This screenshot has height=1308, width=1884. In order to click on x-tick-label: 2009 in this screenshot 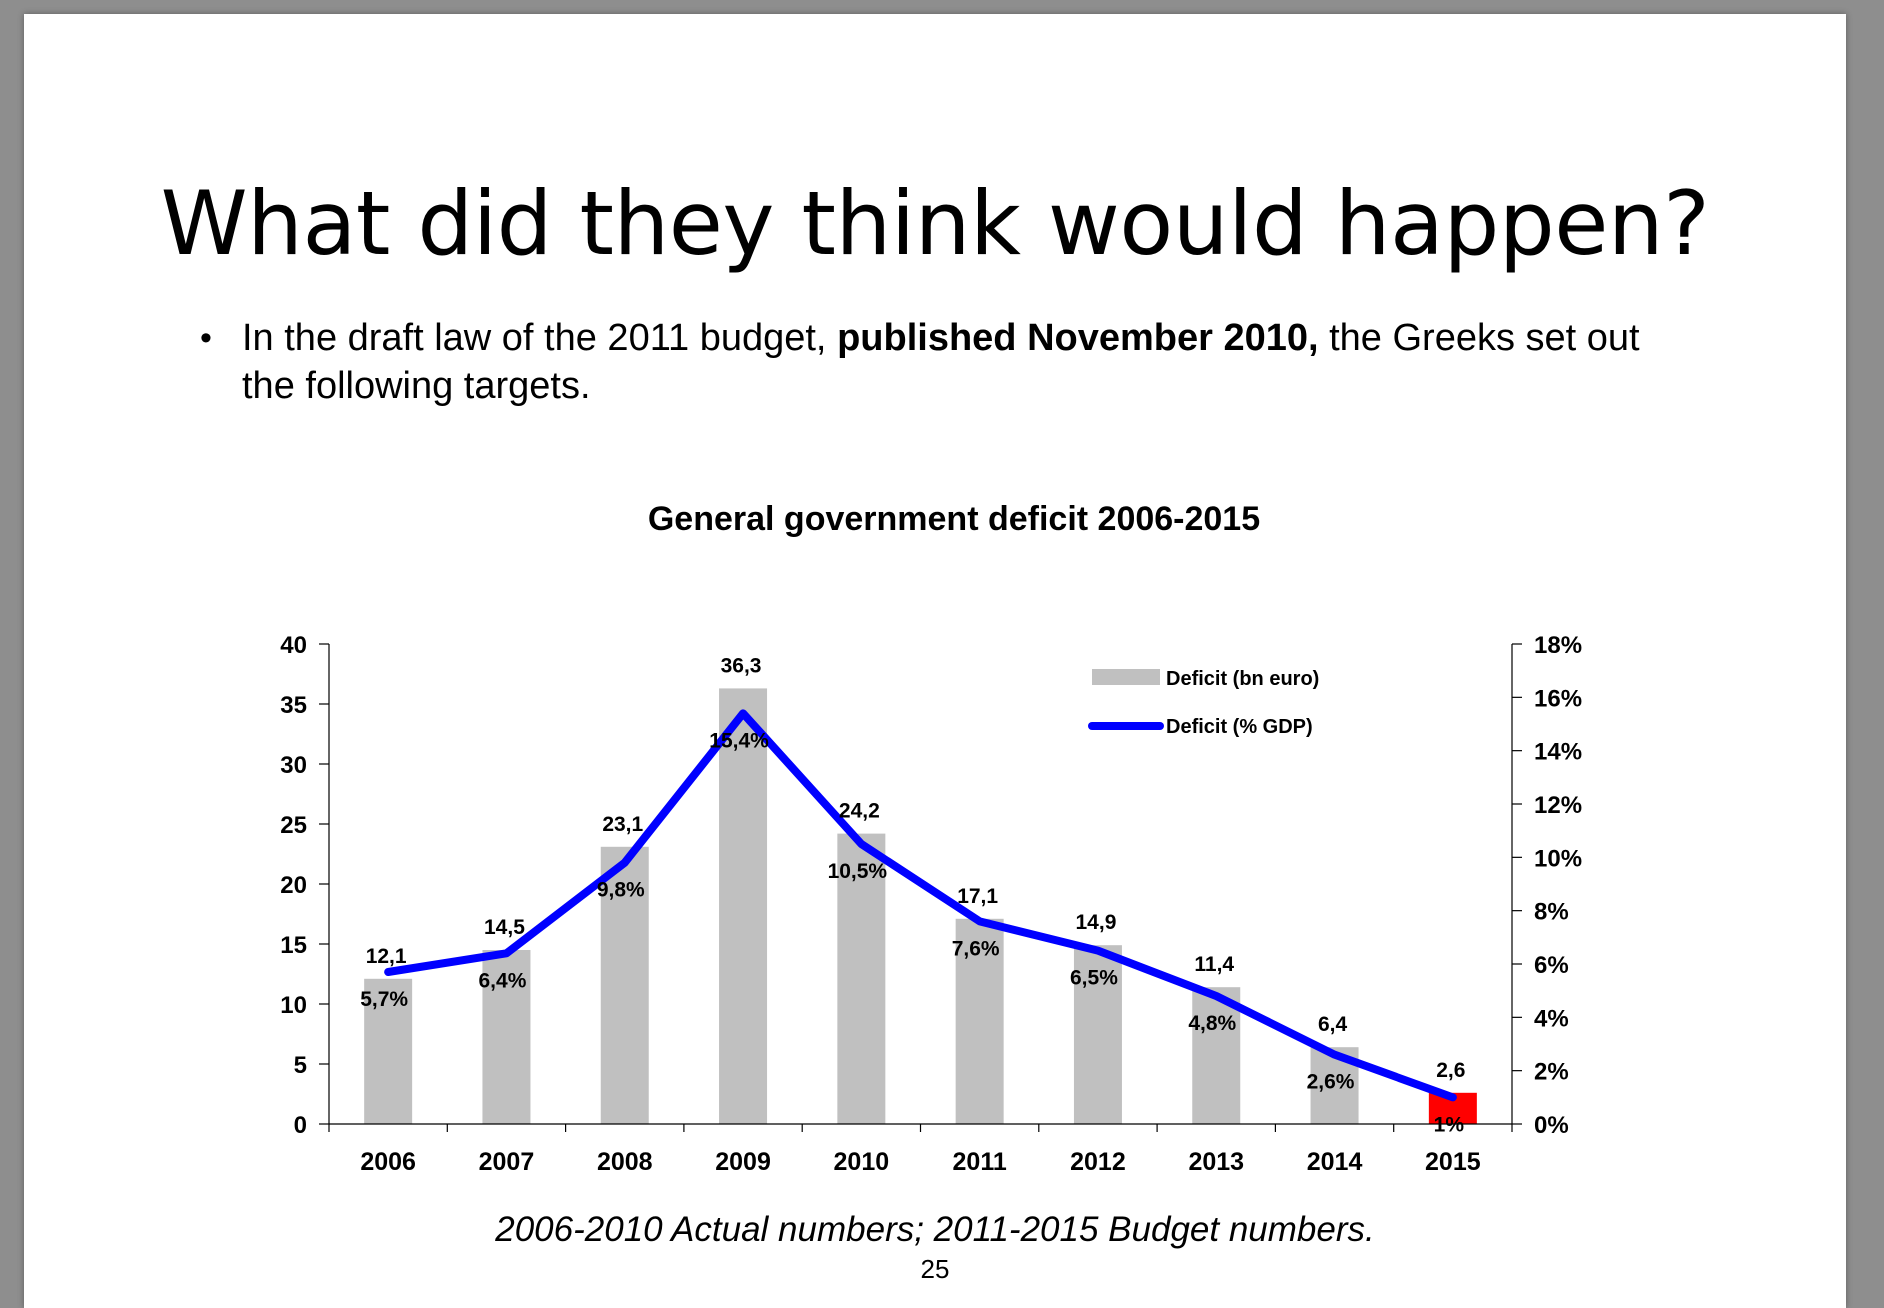, I will do `click(743, 1162)`.